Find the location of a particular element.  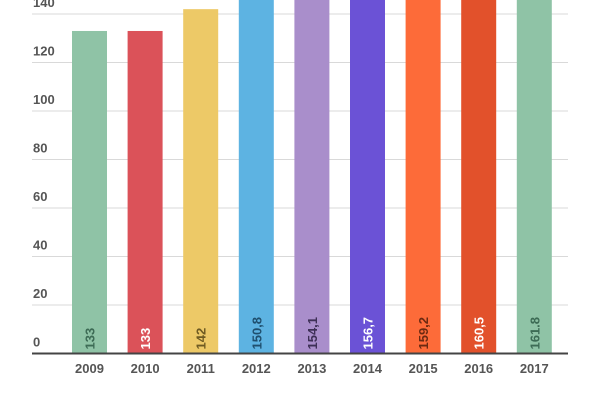

data-label: 156,7 is located at coordinates (368, 333).